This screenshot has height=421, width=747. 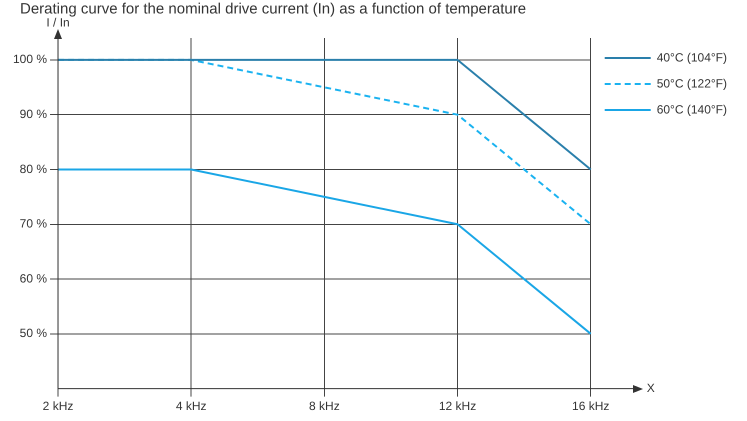 What do you see at coordinates (58, 22) in the screenshot?
I see `y-axis-title: I / In` at bounding box center [58, 22].